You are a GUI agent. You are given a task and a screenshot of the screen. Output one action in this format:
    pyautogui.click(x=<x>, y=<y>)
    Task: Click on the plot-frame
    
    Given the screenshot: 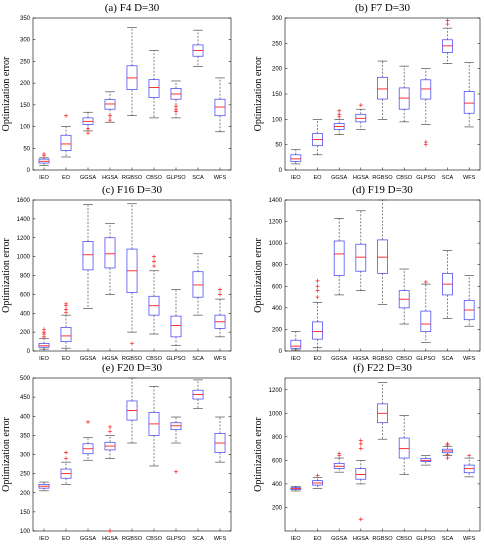 What is the action you would take?
    pyautogui.click(x=382, y=454)
    